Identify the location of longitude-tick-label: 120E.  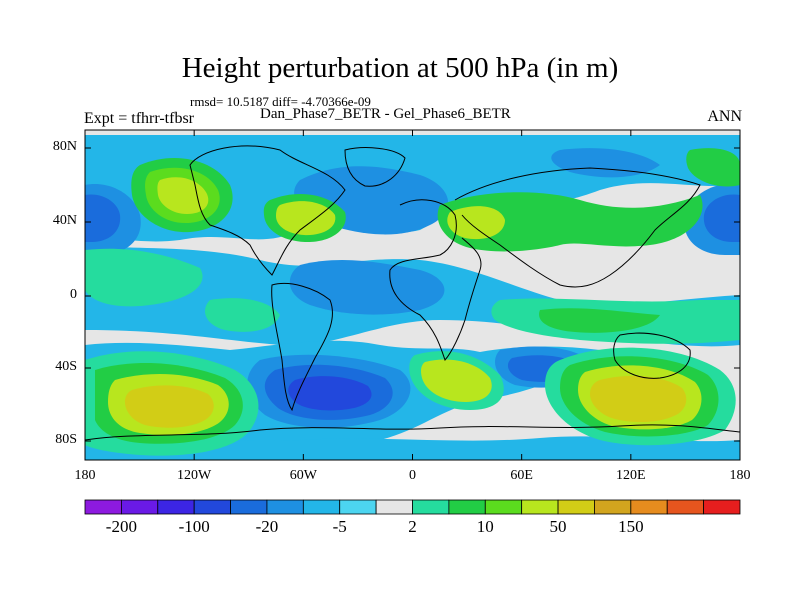
(631, 475).